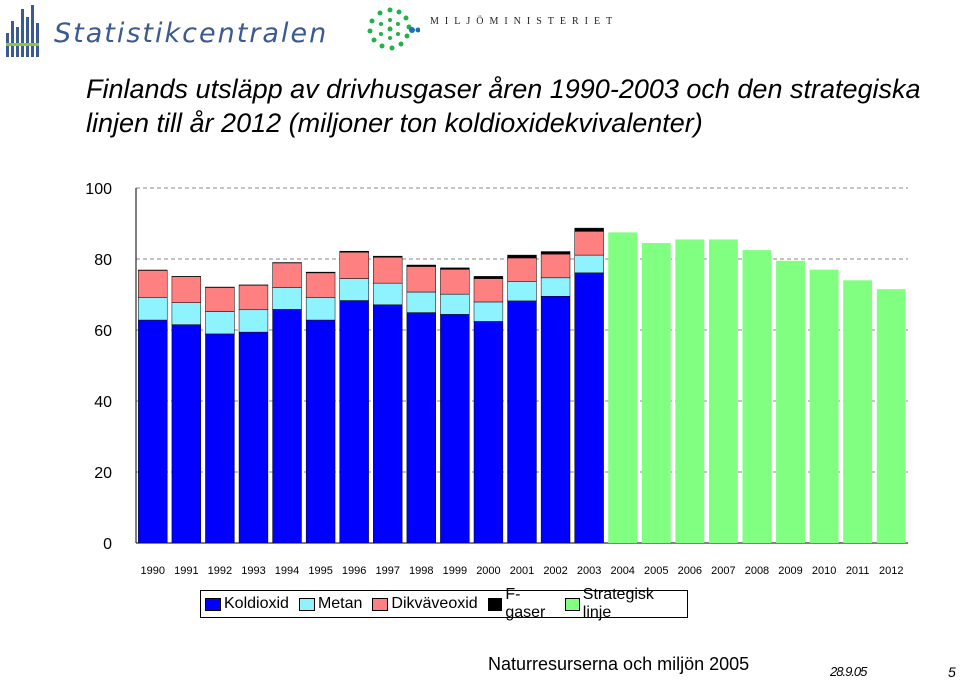 Image resolution: width=960 pixels, height=680 pixels. I want to click on bar-koldioxid-1996, so click(354, 422).